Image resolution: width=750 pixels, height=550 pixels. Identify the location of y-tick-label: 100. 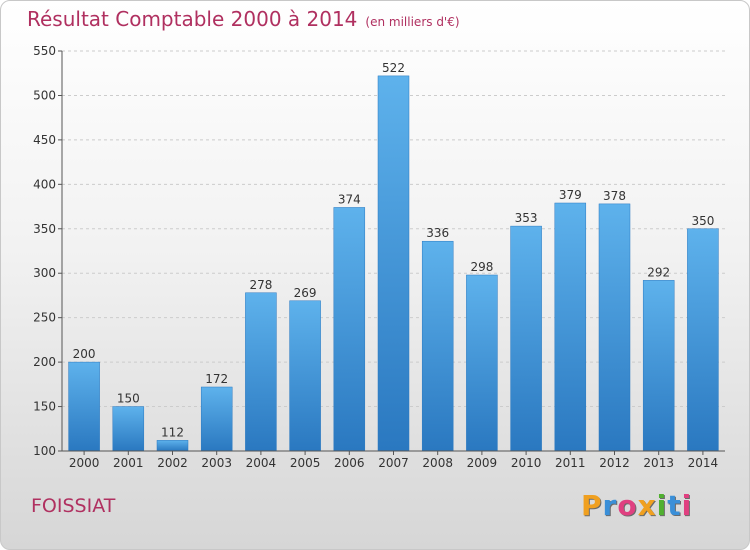
(44, 451).